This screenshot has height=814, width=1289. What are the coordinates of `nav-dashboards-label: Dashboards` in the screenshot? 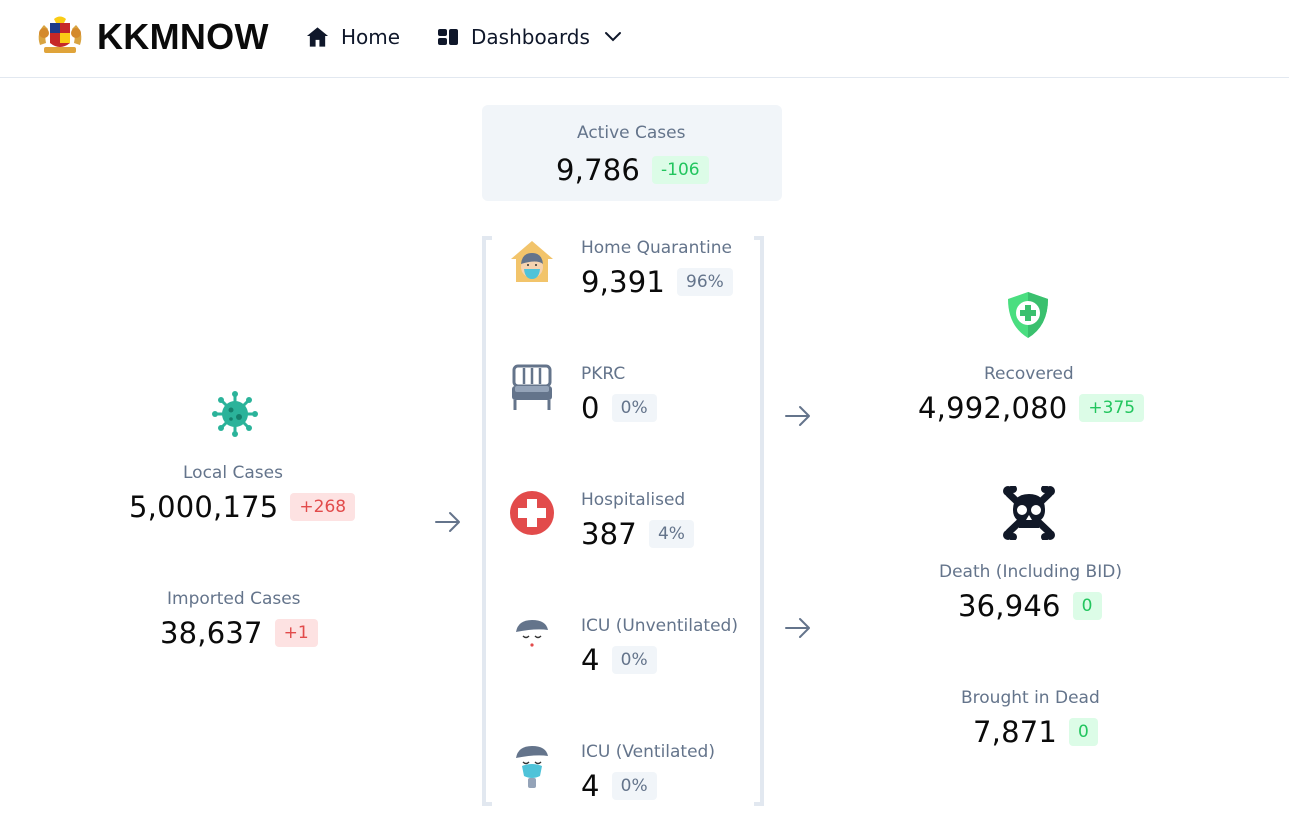 It's located at (530, 37).